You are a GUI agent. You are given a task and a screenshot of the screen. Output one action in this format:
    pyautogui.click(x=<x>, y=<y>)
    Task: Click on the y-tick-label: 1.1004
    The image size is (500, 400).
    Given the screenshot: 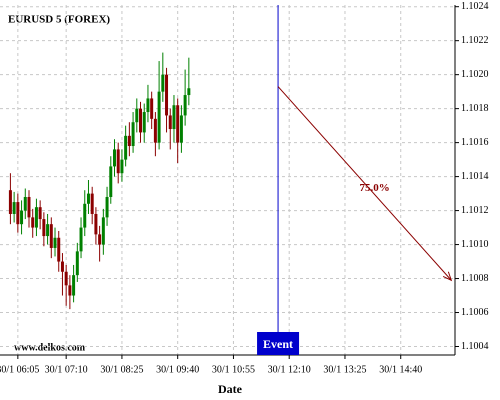 What is the action you would take?
    pyautogui.click(x=475, y=346)
    